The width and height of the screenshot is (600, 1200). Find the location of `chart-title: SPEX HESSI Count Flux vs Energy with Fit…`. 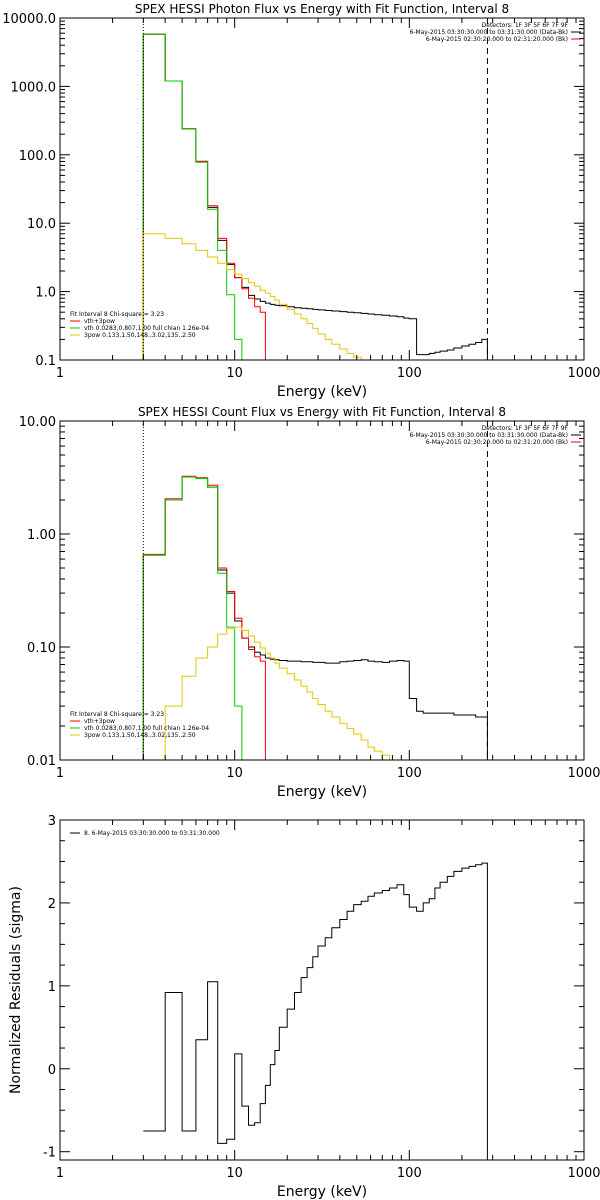

chart-title: SPEX HESSI Count Flux vs Energy with Fit… is located at coordinates (322, 412).